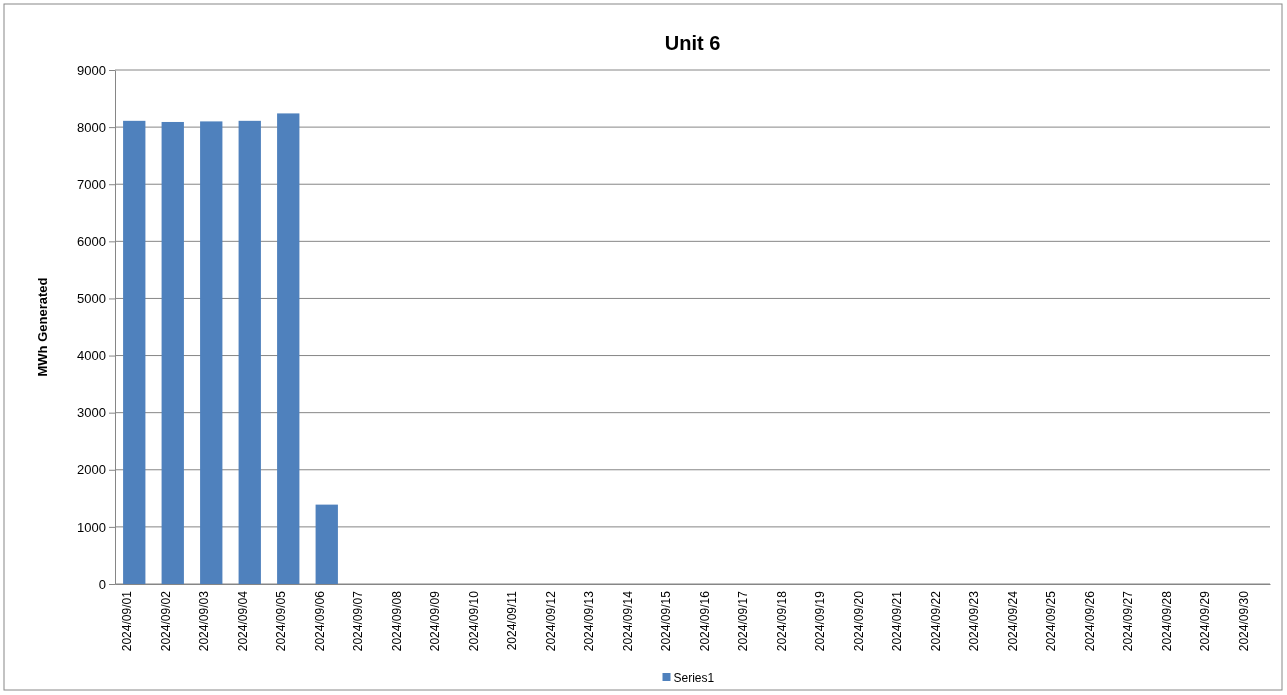 This screenshot has height=695, width=1287. I want to click on x-tick-label: 2024/09/09, so click(435, 621).